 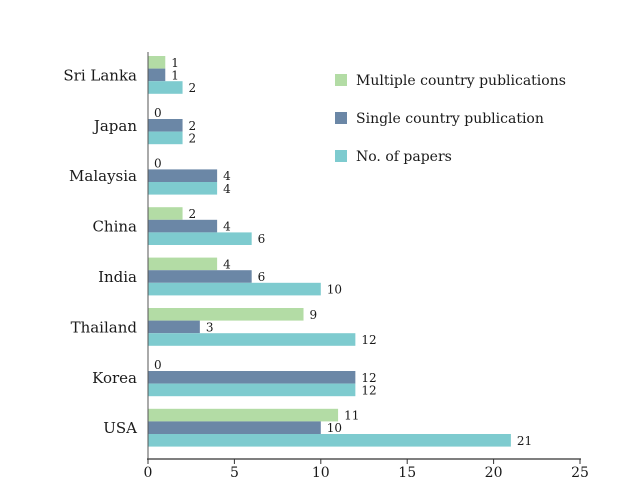 I want to click on value-label: 21, so click(x=524, y=441).